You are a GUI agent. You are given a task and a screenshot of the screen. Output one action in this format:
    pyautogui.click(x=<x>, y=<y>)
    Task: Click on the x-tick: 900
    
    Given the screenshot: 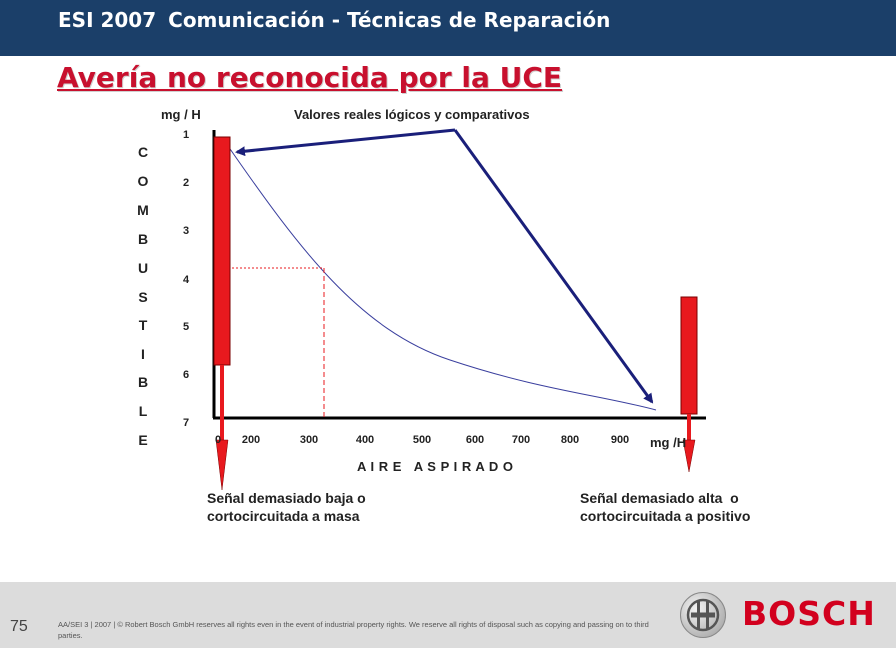 What is the action you would take?
    pyautogui.click(x=620, y=440)
    